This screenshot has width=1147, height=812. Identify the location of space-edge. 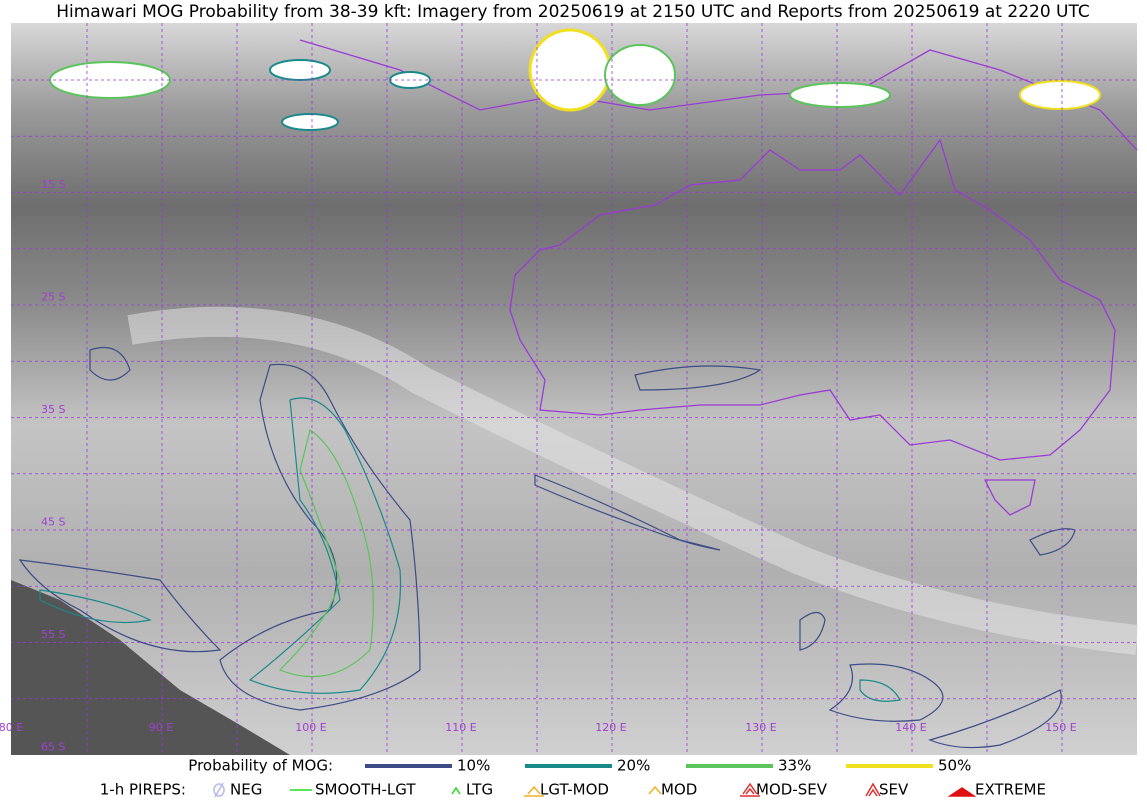
(150, 667).